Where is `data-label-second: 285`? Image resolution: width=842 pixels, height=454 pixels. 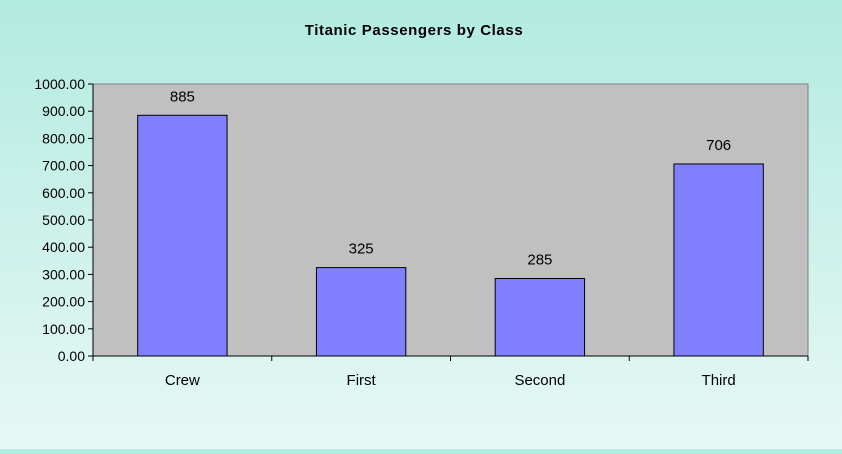
data-label-second: 285 is located at coordinates (539, 259).